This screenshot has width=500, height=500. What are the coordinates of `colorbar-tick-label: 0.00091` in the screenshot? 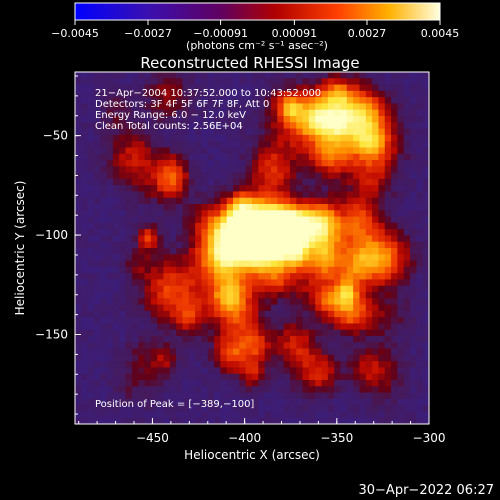 It's located at (295, 33).